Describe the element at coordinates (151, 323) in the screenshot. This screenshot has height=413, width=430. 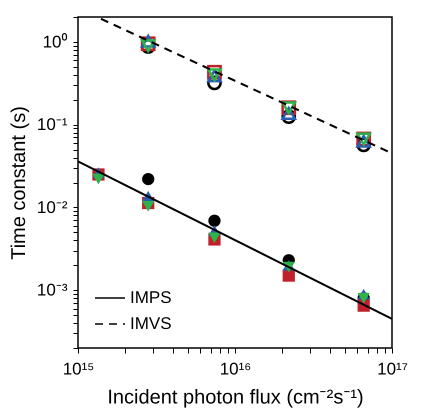
I see `legend-label: IMVS` at that location.